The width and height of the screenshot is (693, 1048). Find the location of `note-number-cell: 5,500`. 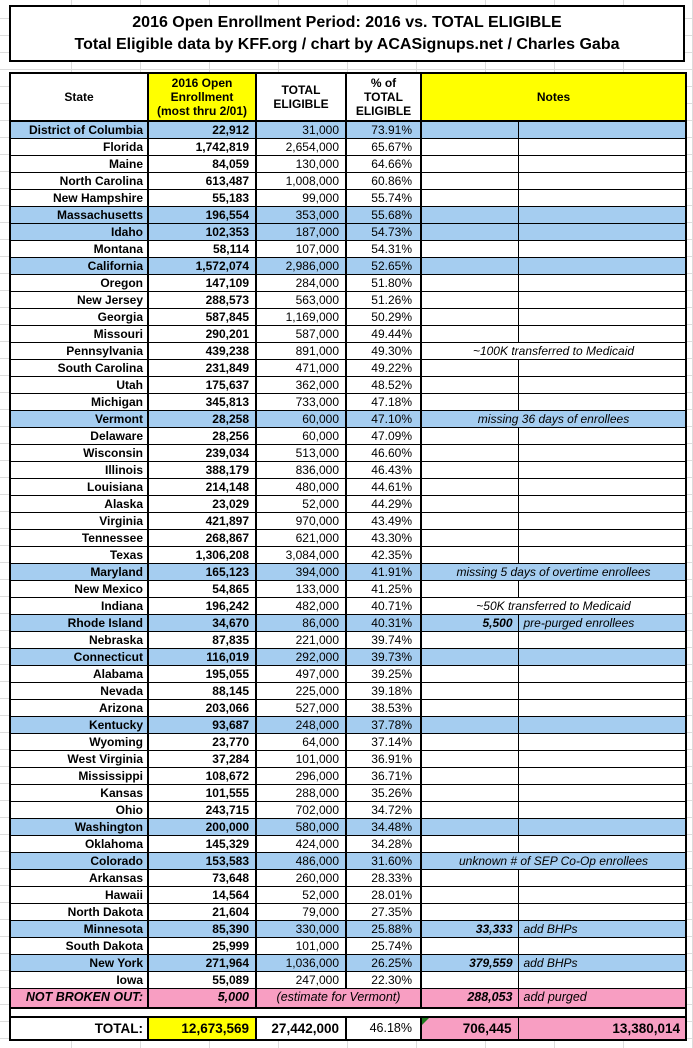

note-number-cell: 5,500 is located at coordinates (469, 623).